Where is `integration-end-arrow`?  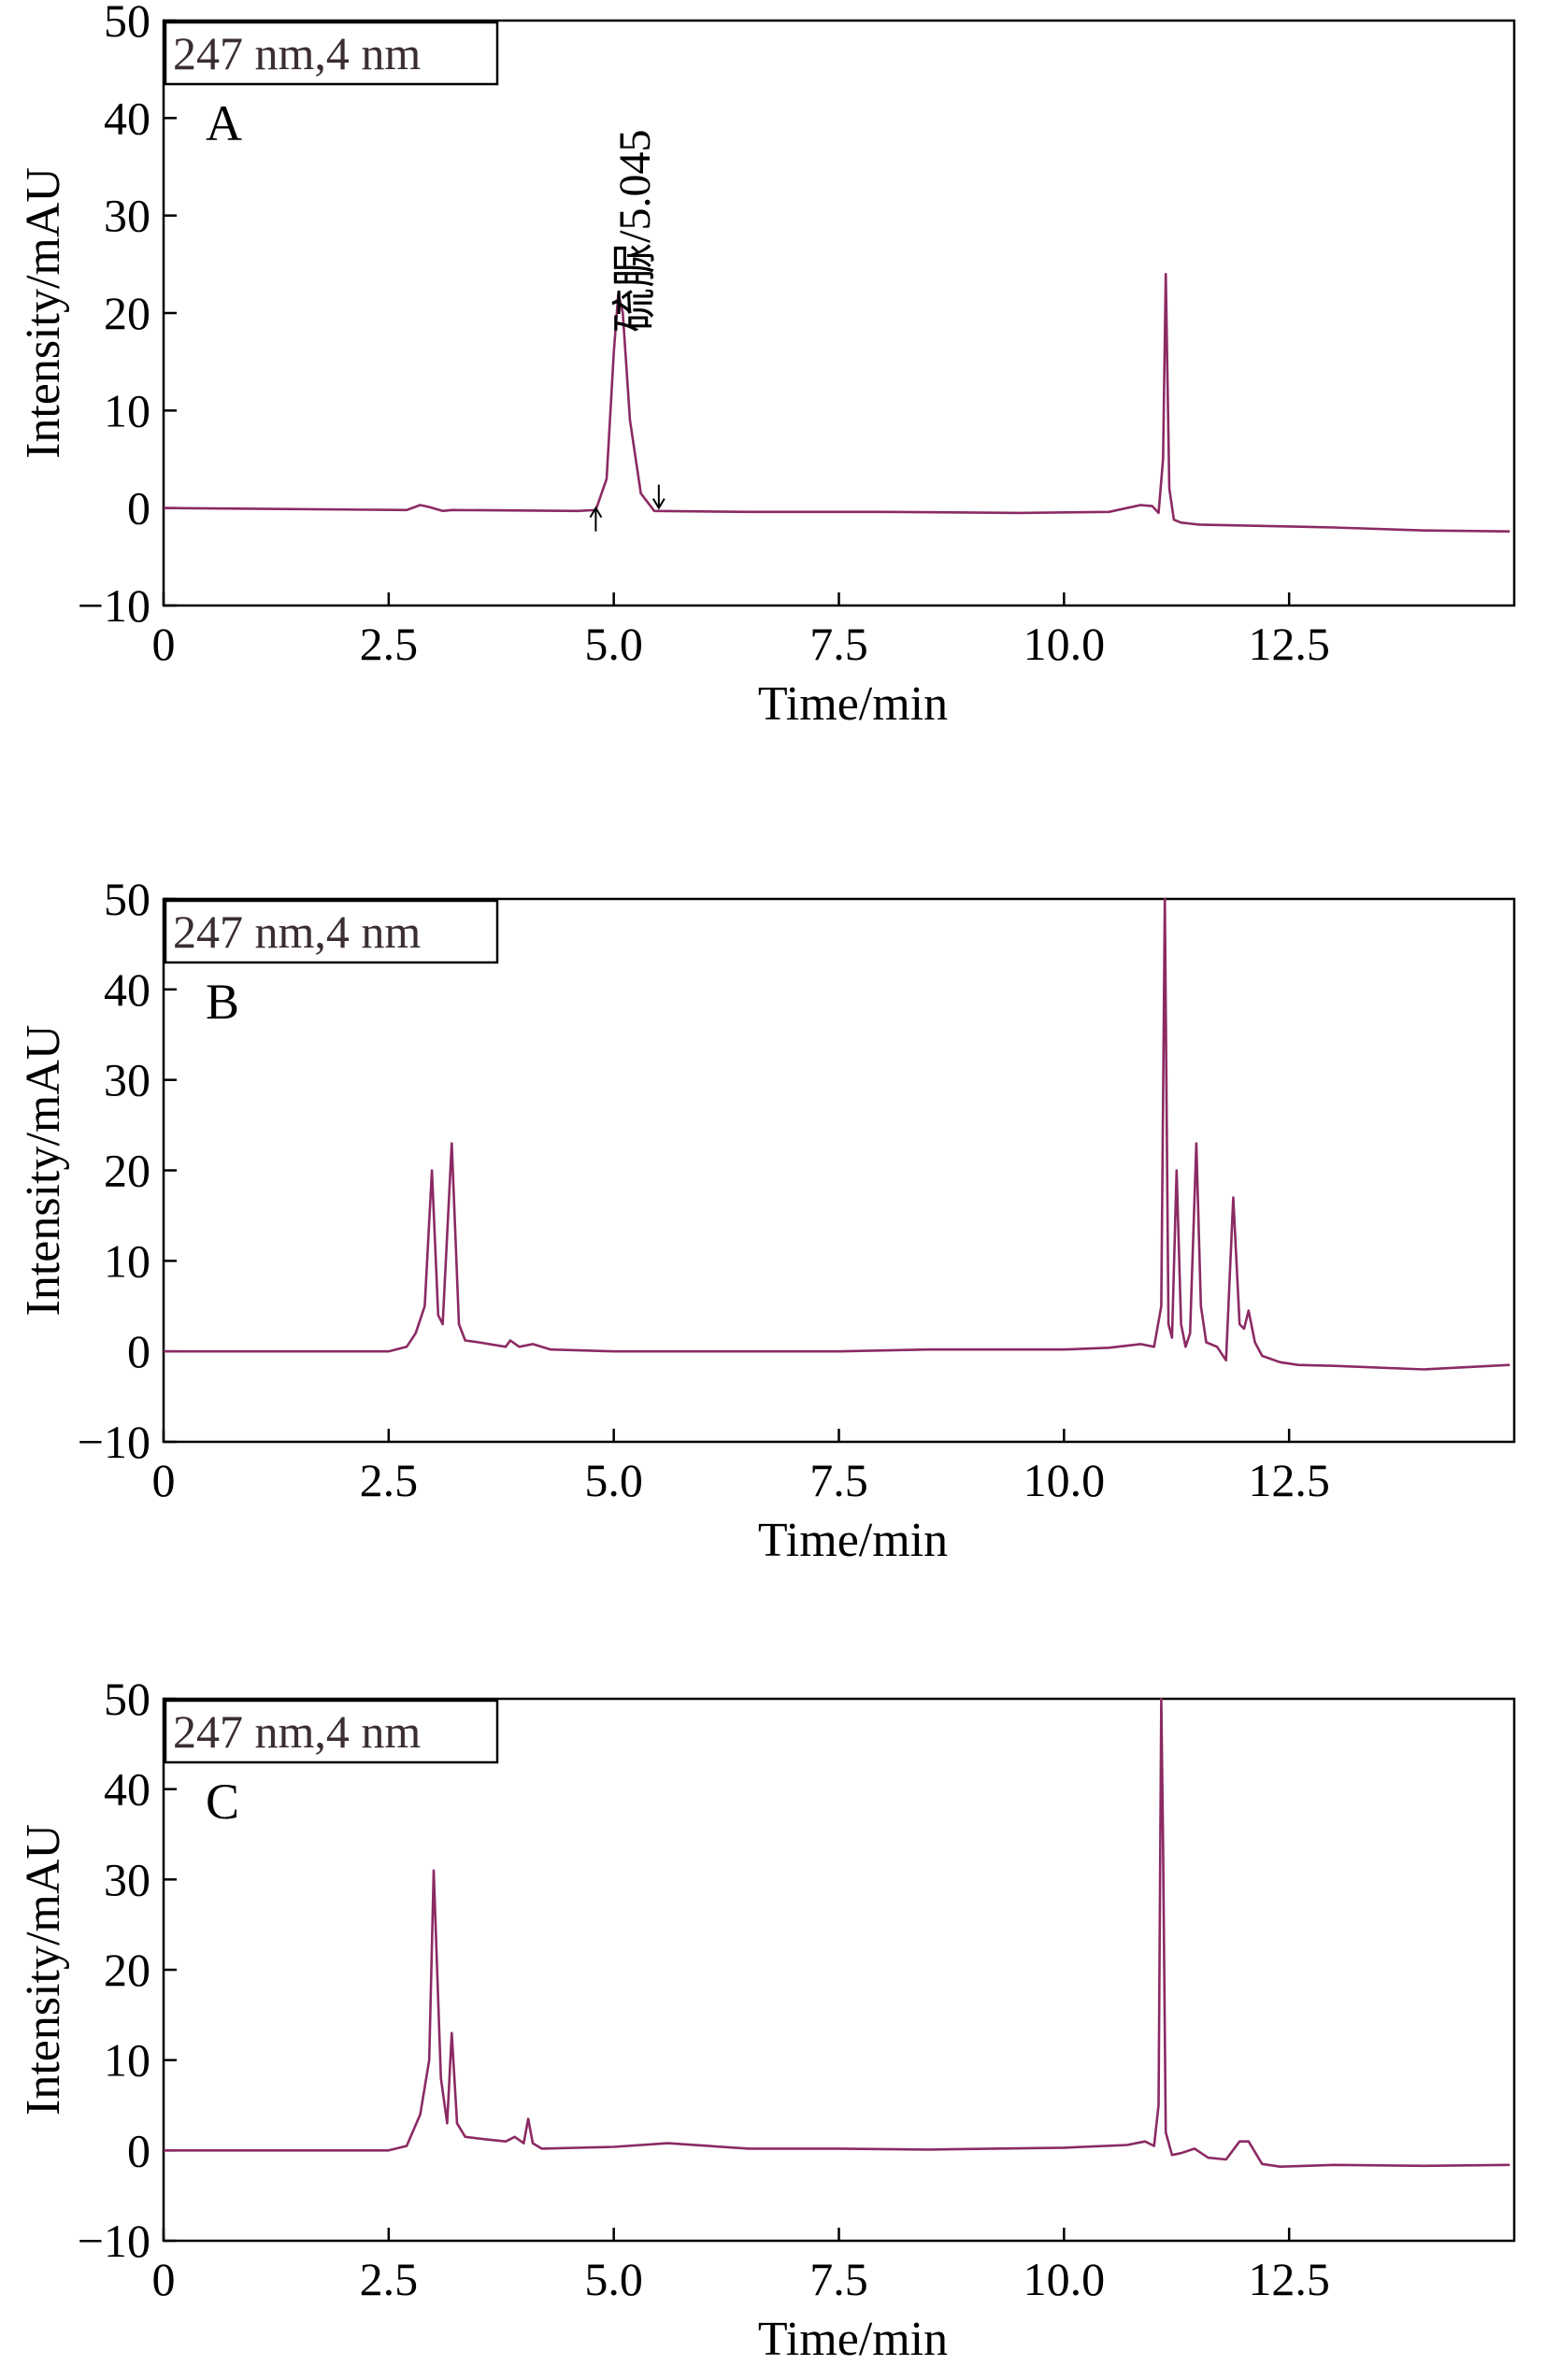
integration-end-arrow is located at coordinates (658, 504).